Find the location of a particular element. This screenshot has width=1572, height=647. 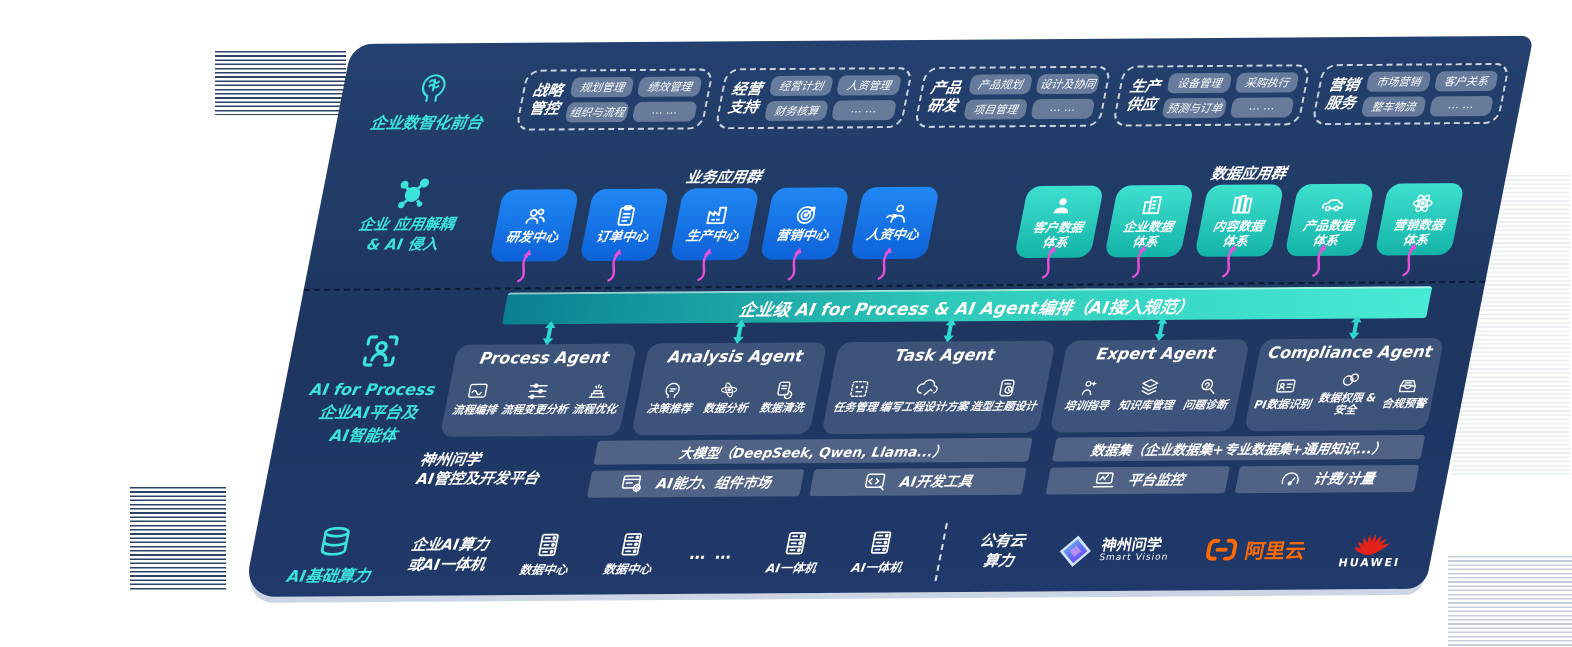

agent-item-label: 知识库管理 is located at coordinates (1146, 405).